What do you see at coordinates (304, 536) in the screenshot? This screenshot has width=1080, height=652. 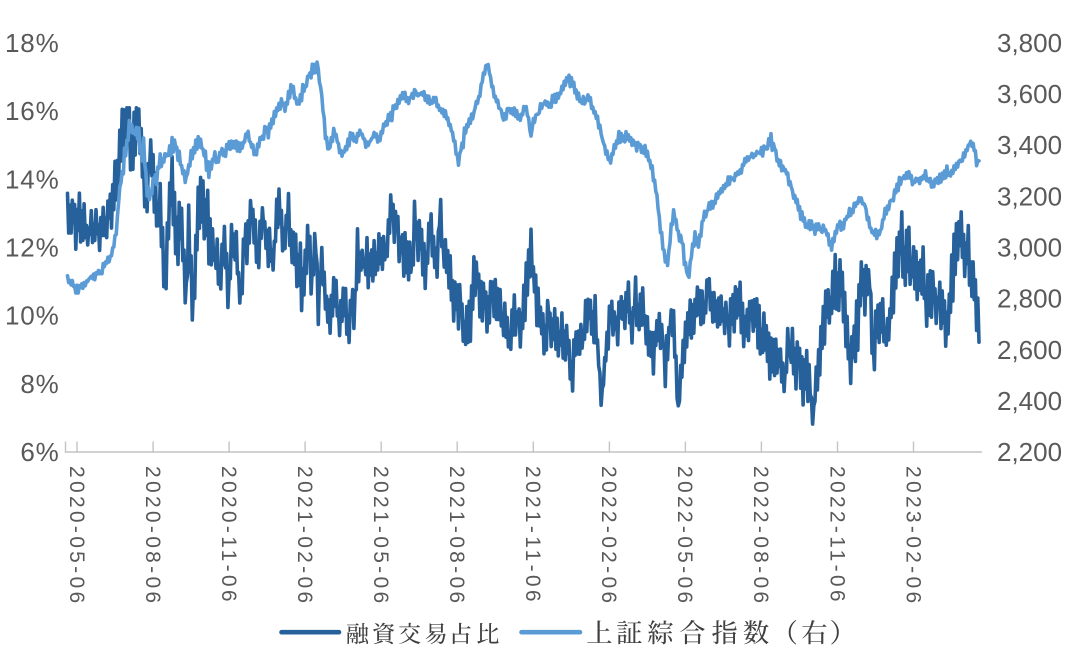 I see `svg-text: 2021-02-06` at bounding box center [304, 536].